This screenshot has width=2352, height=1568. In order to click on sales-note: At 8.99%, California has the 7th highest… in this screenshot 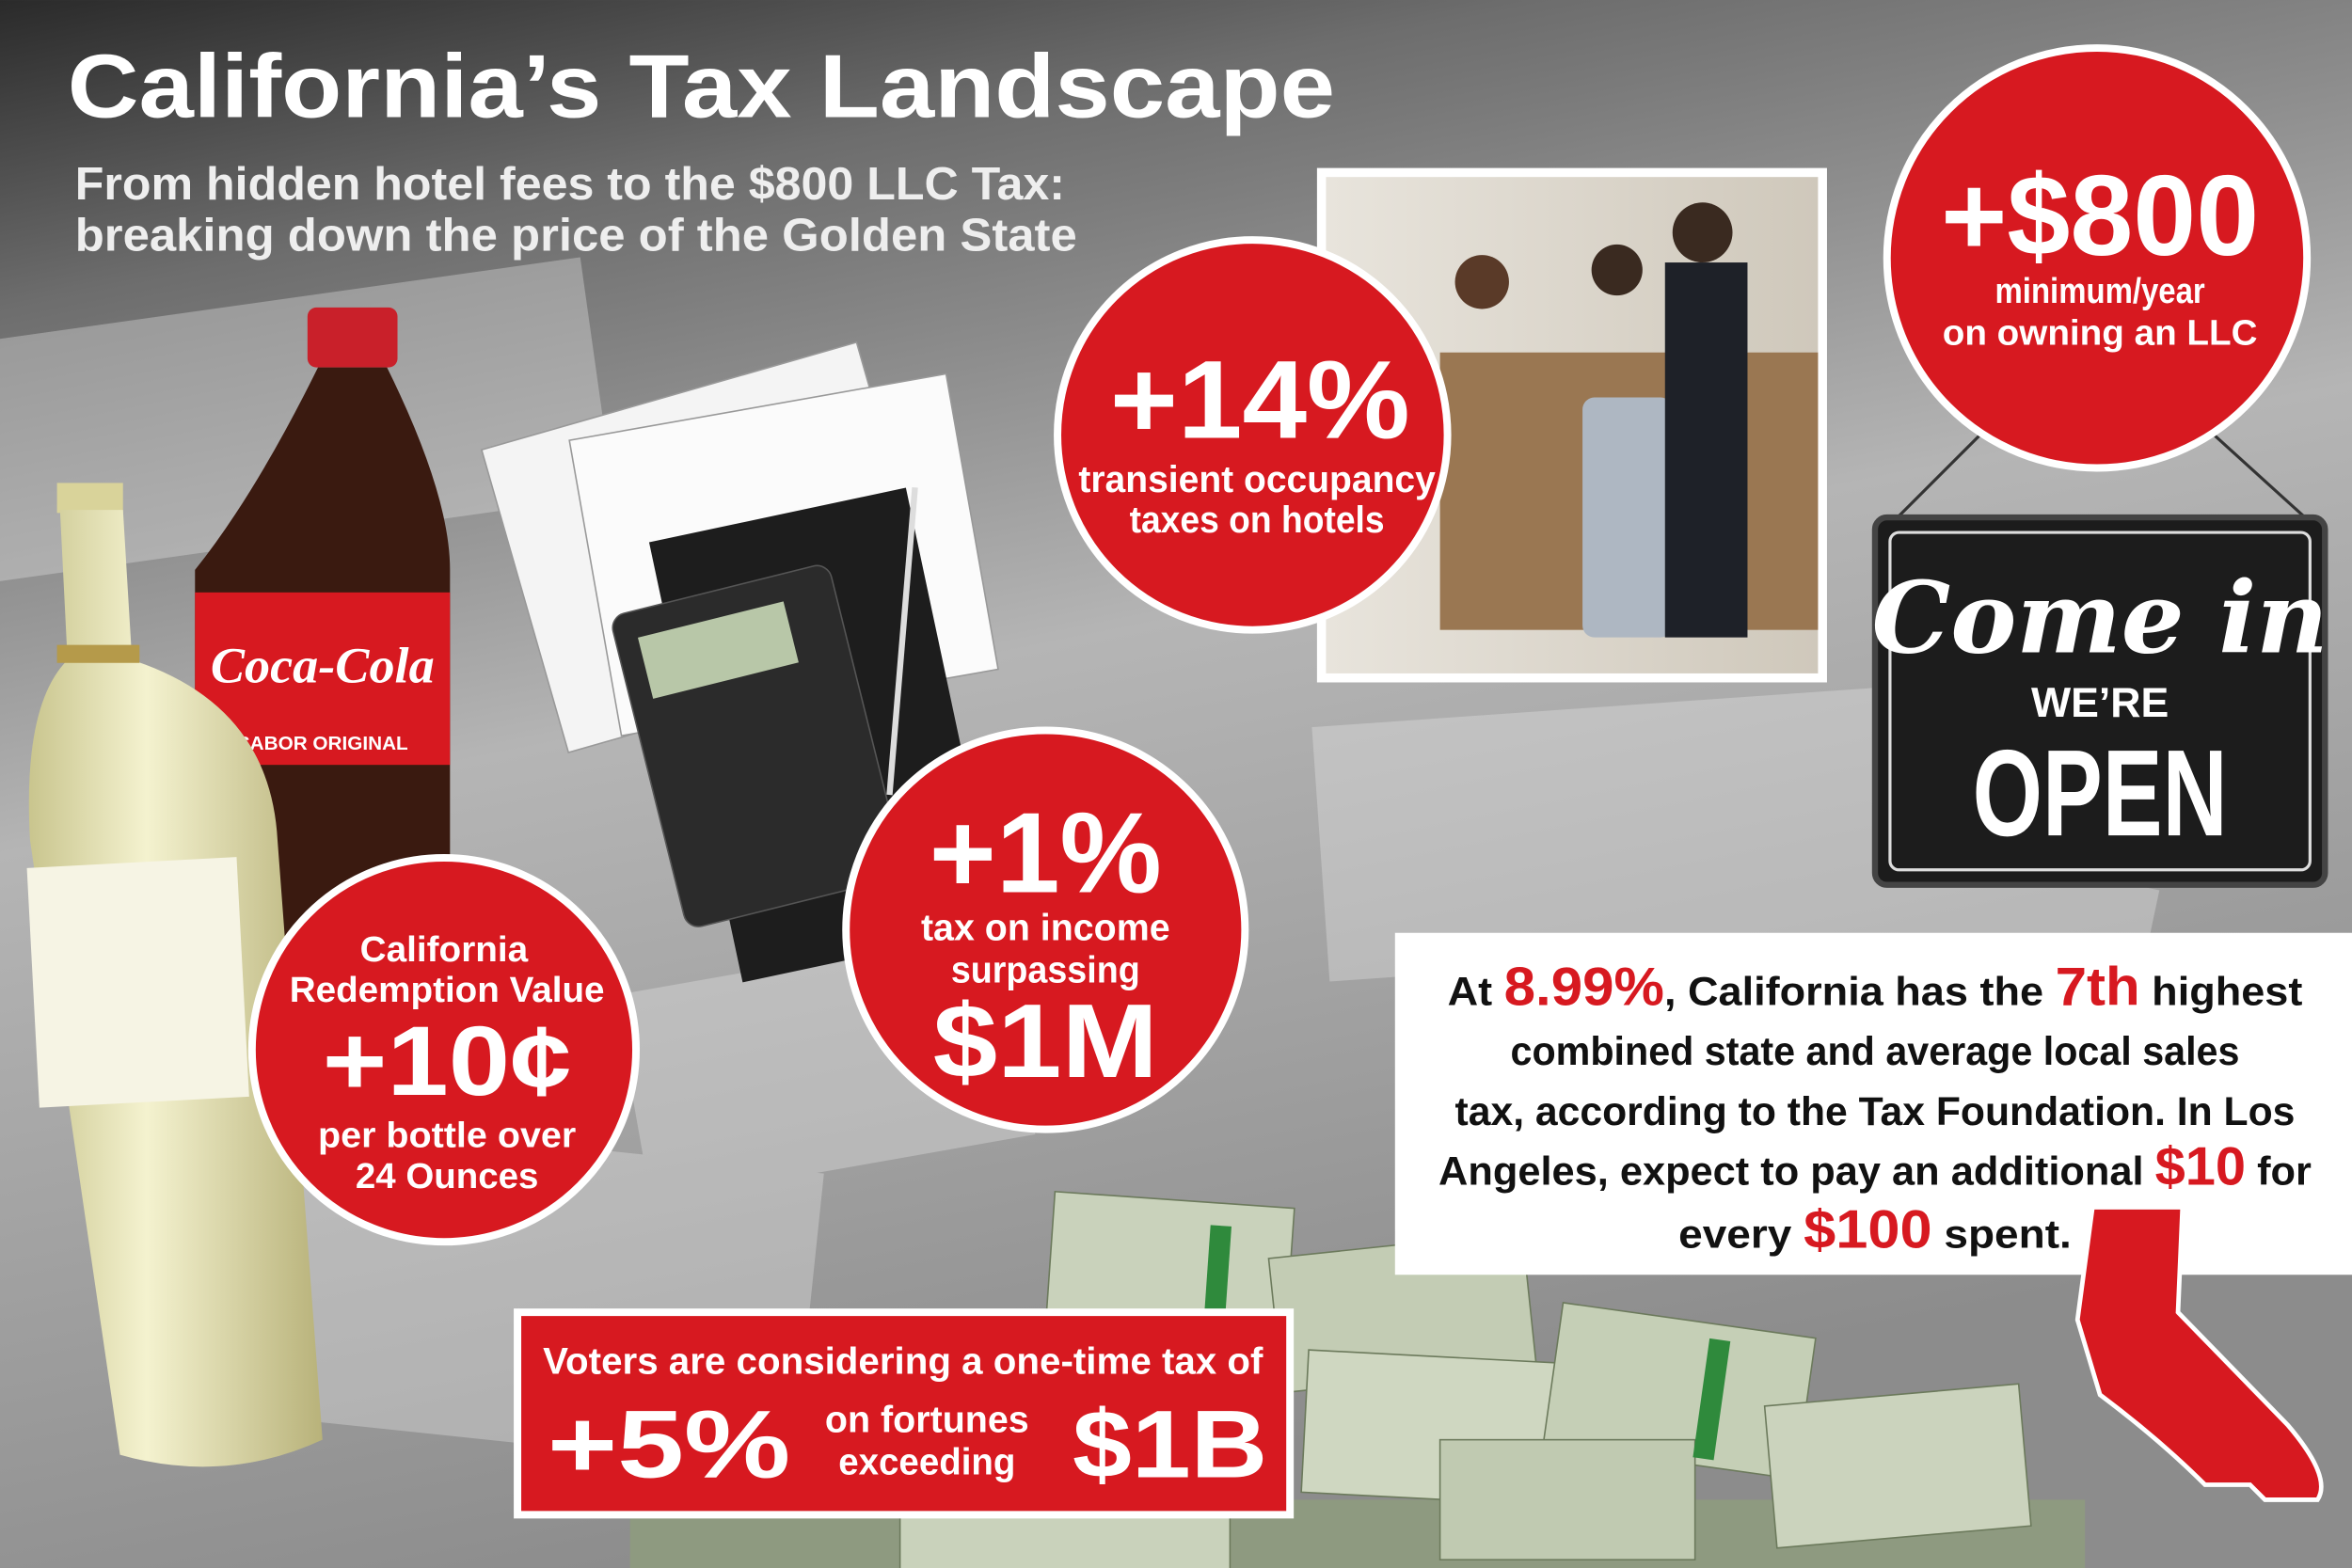, I will do `click(1873, 1103)`.